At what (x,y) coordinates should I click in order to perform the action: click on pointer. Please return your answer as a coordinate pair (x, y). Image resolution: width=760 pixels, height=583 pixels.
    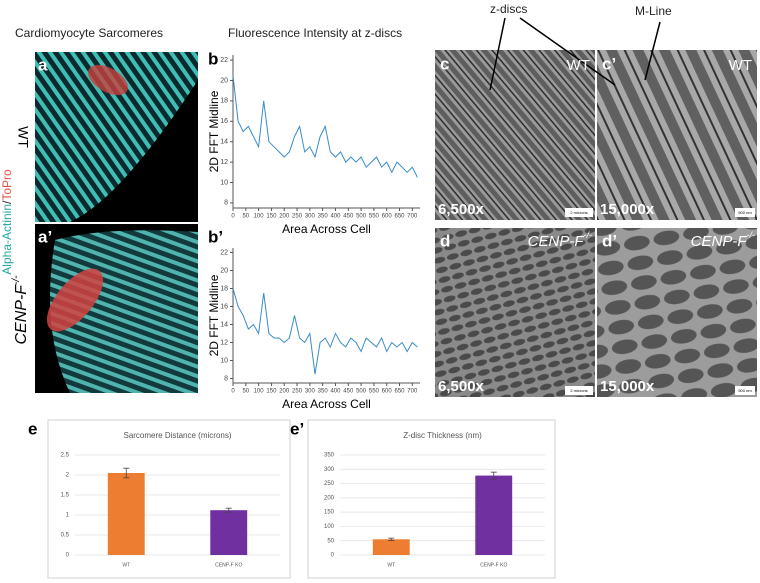
    Looking at the image, I should click on (567, 51).